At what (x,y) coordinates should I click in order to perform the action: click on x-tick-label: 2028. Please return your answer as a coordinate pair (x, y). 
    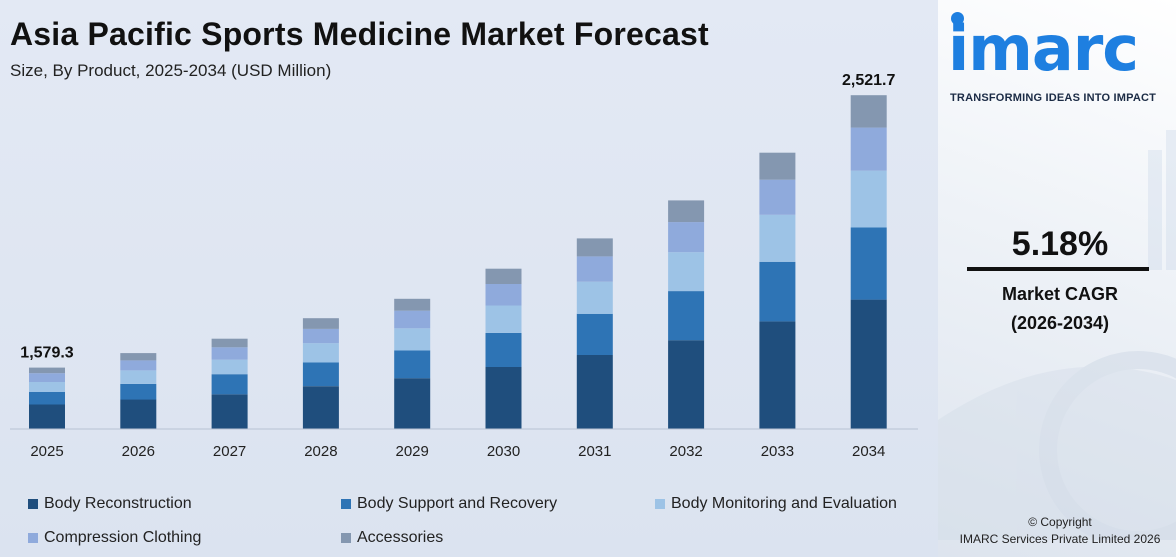
    Looking at the image, I should click on (320, 451).